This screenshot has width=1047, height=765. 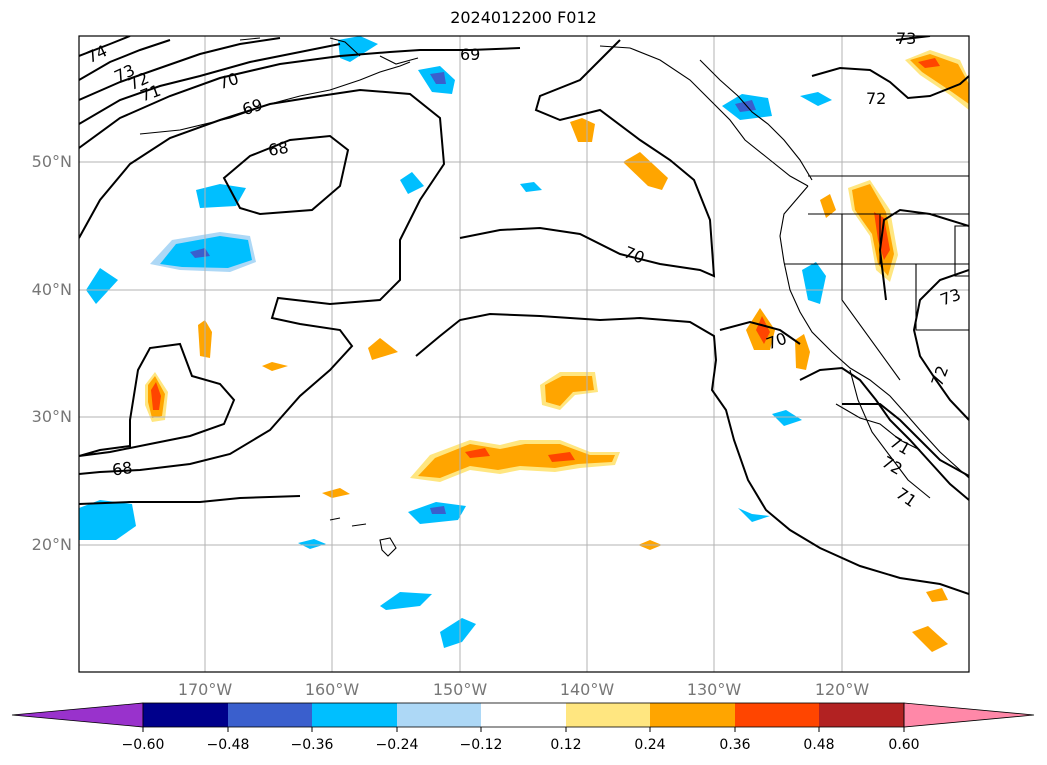 What do you see at coordinates (745, 106) in the screenshot?
I see `cold-anomaly-alaska-peak` at bounding box center [745, 106].